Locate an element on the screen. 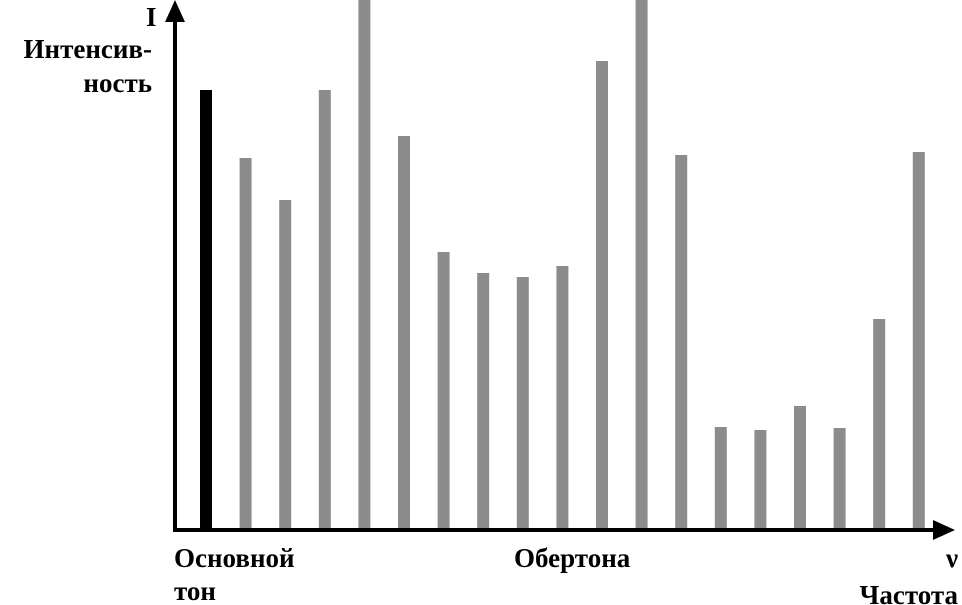  x-axis-arrow is located at coordinates (944, 530).